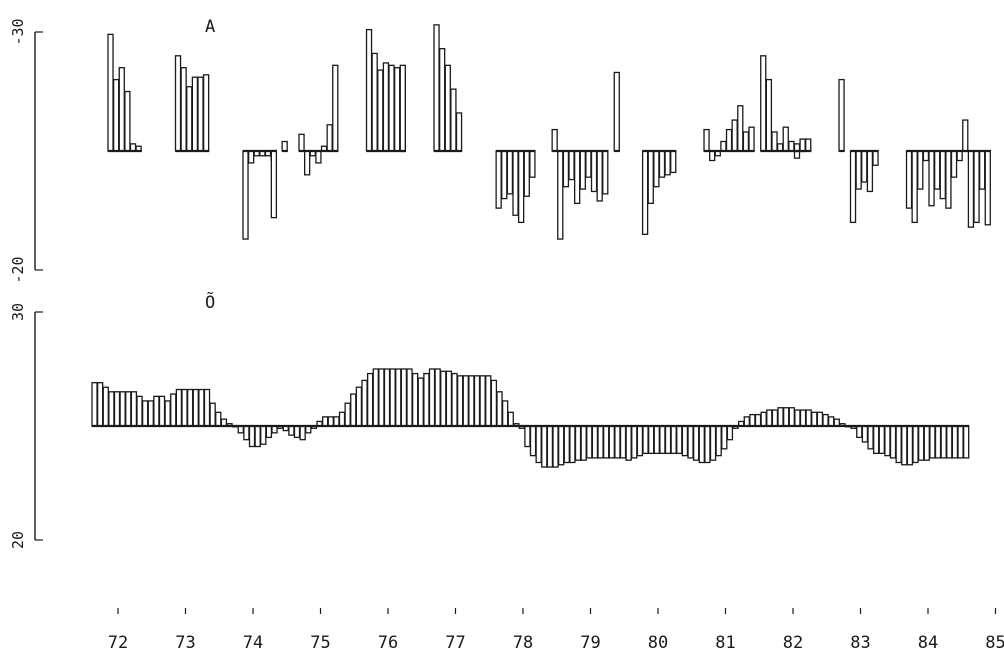 This screenshot has height=653, width=1004. What do you see at coordinates (994, 643) in the screenshot?
I see `x-tick-label: 85` at bounding box center [994, 643].